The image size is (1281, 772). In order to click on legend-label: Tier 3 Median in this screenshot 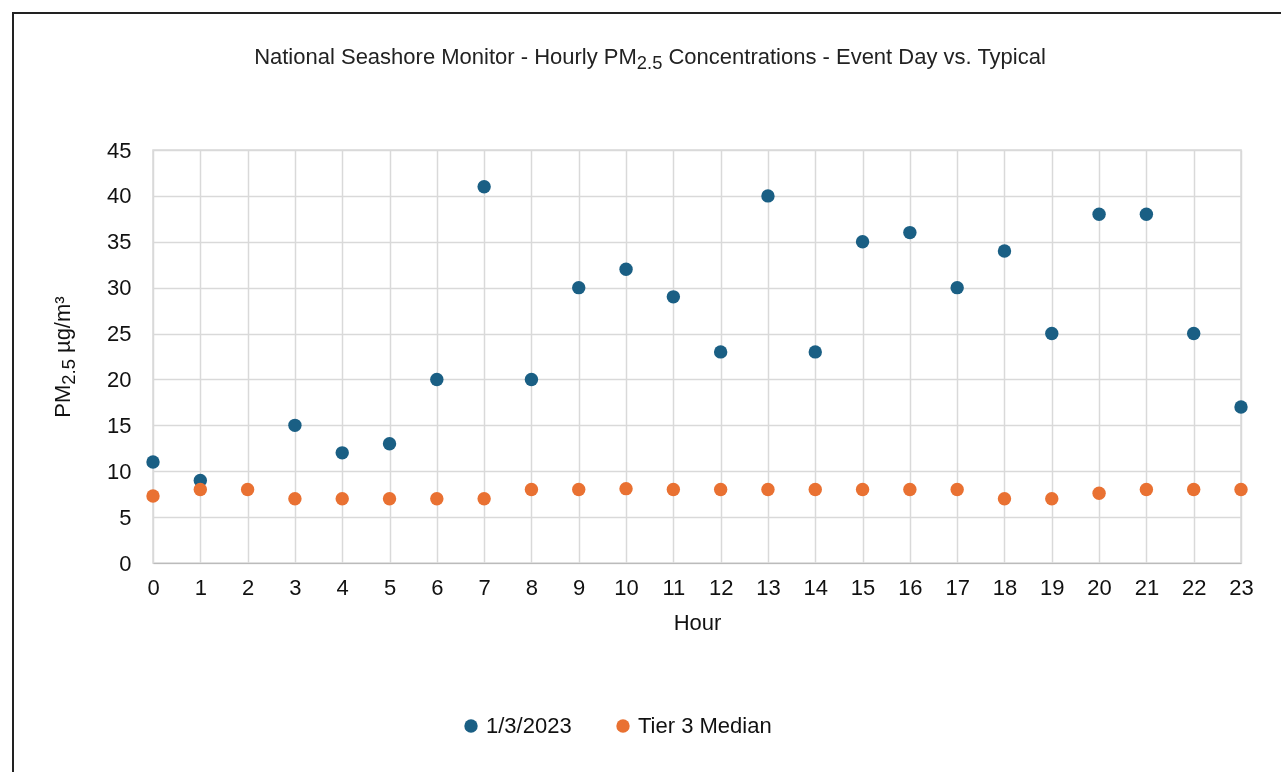, I will do `click(705, 725)`.